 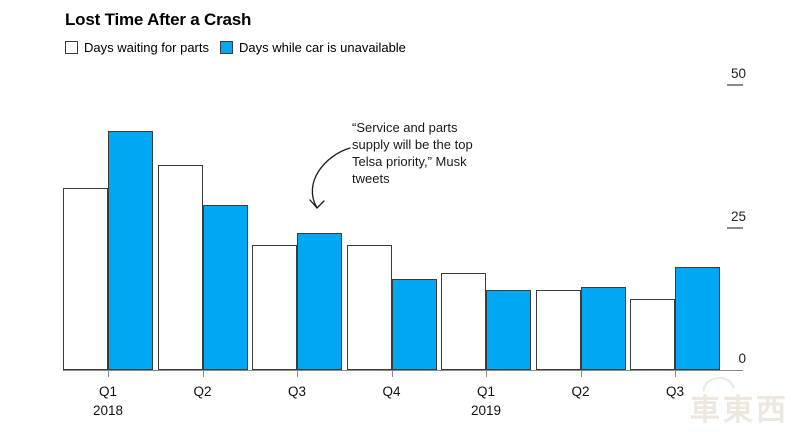 I want to click on legend-item-days-waiting: Days waiting for parts, so click(x=137, y=47).